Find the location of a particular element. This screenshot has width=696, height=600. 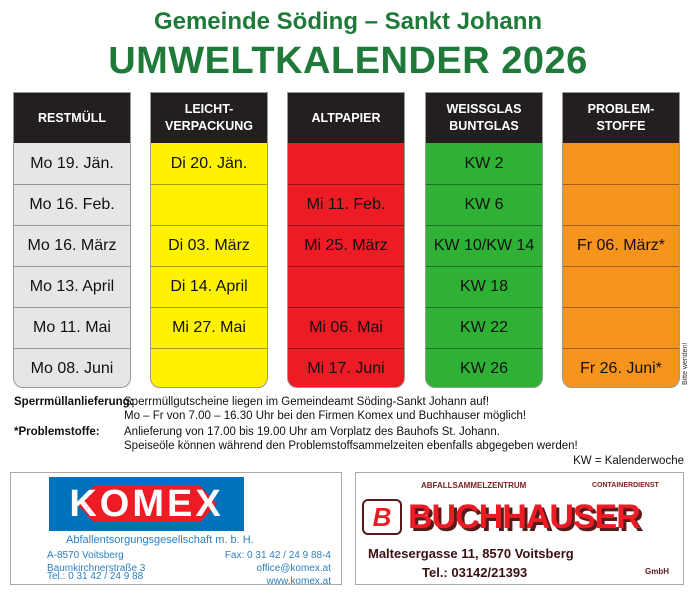

date-cell: Mi 06. Mai is located at coordinates (346, 327).